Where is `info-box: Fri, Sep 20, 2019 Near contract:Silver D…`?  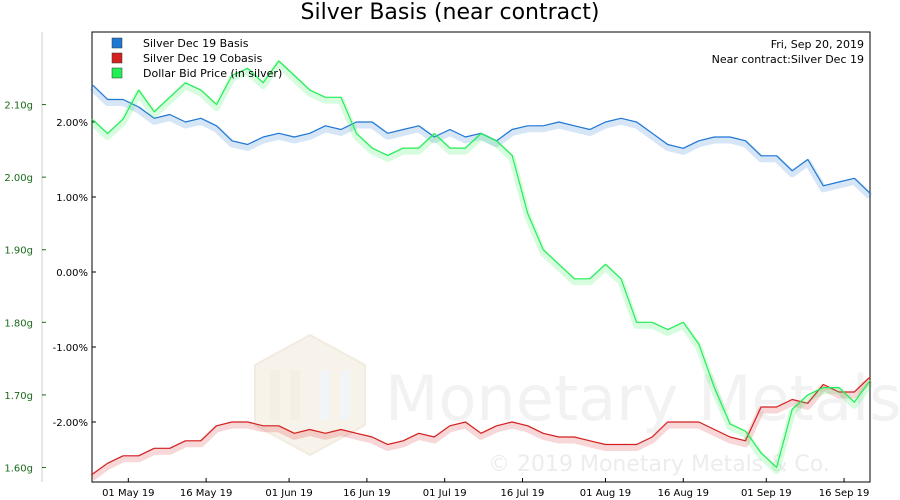
info-box: Fri, Sep 20, 2019 Near contract:Silver D… is located at coordinates (788, 52).